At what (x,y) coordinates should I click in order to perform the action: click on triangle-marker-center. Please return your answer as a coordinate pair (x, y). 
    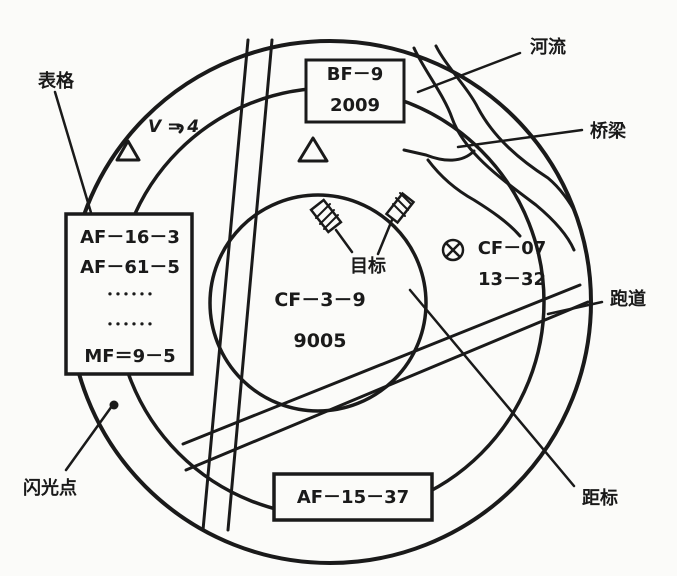
    Looking at the image, I should click on (313, 149).